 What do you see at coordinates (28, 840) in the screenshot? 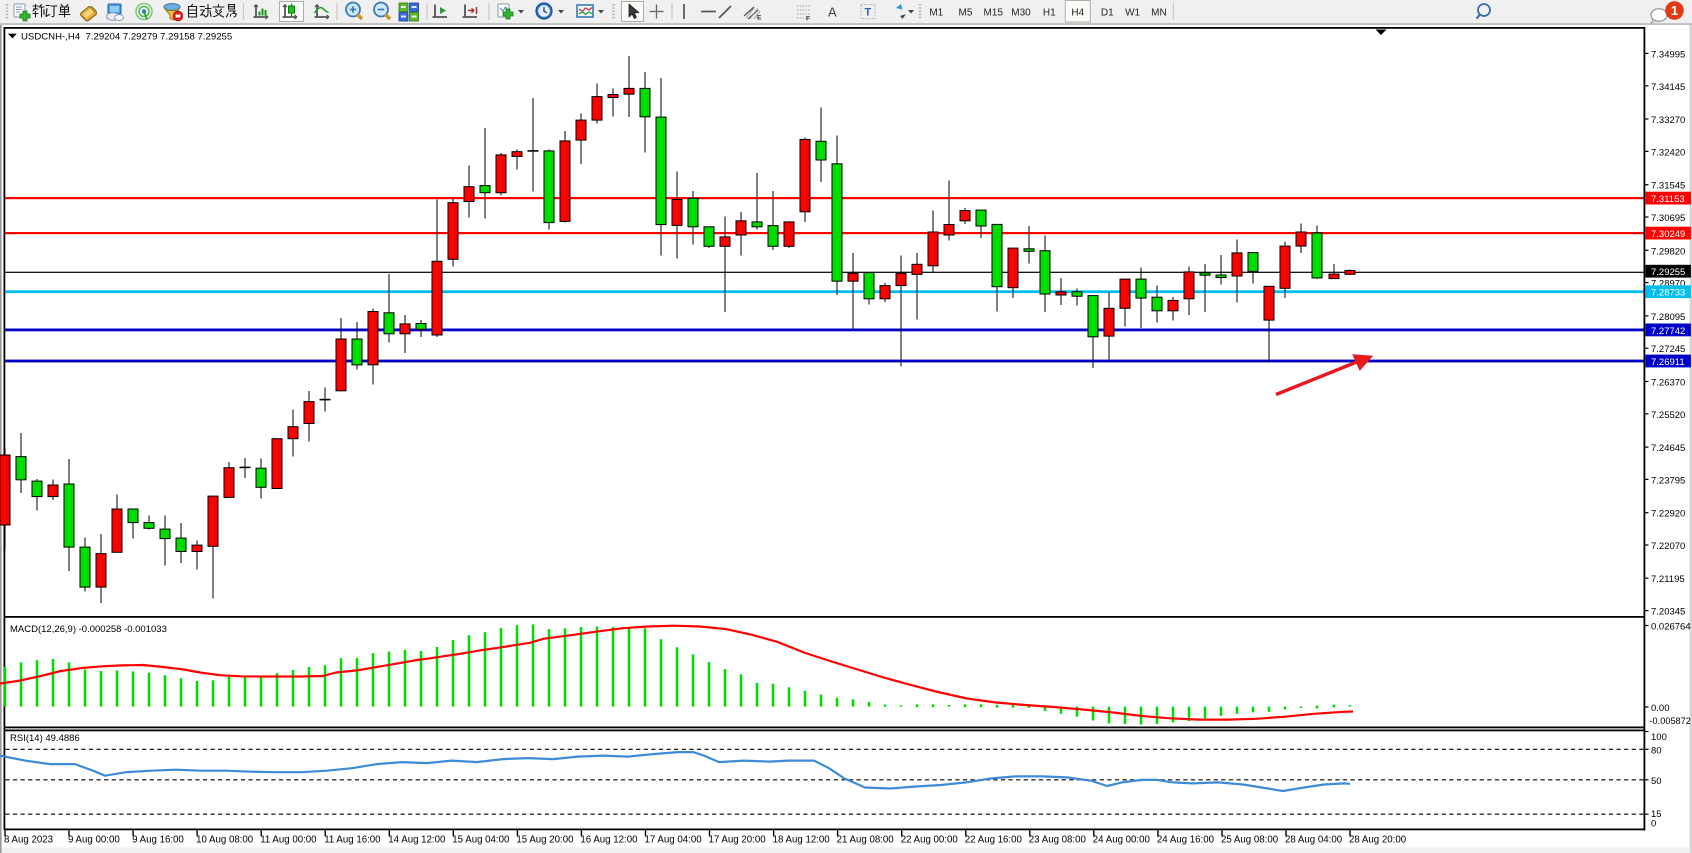
I see `svg-text: 8 Aug 2023` at bounding box center [28, 840].